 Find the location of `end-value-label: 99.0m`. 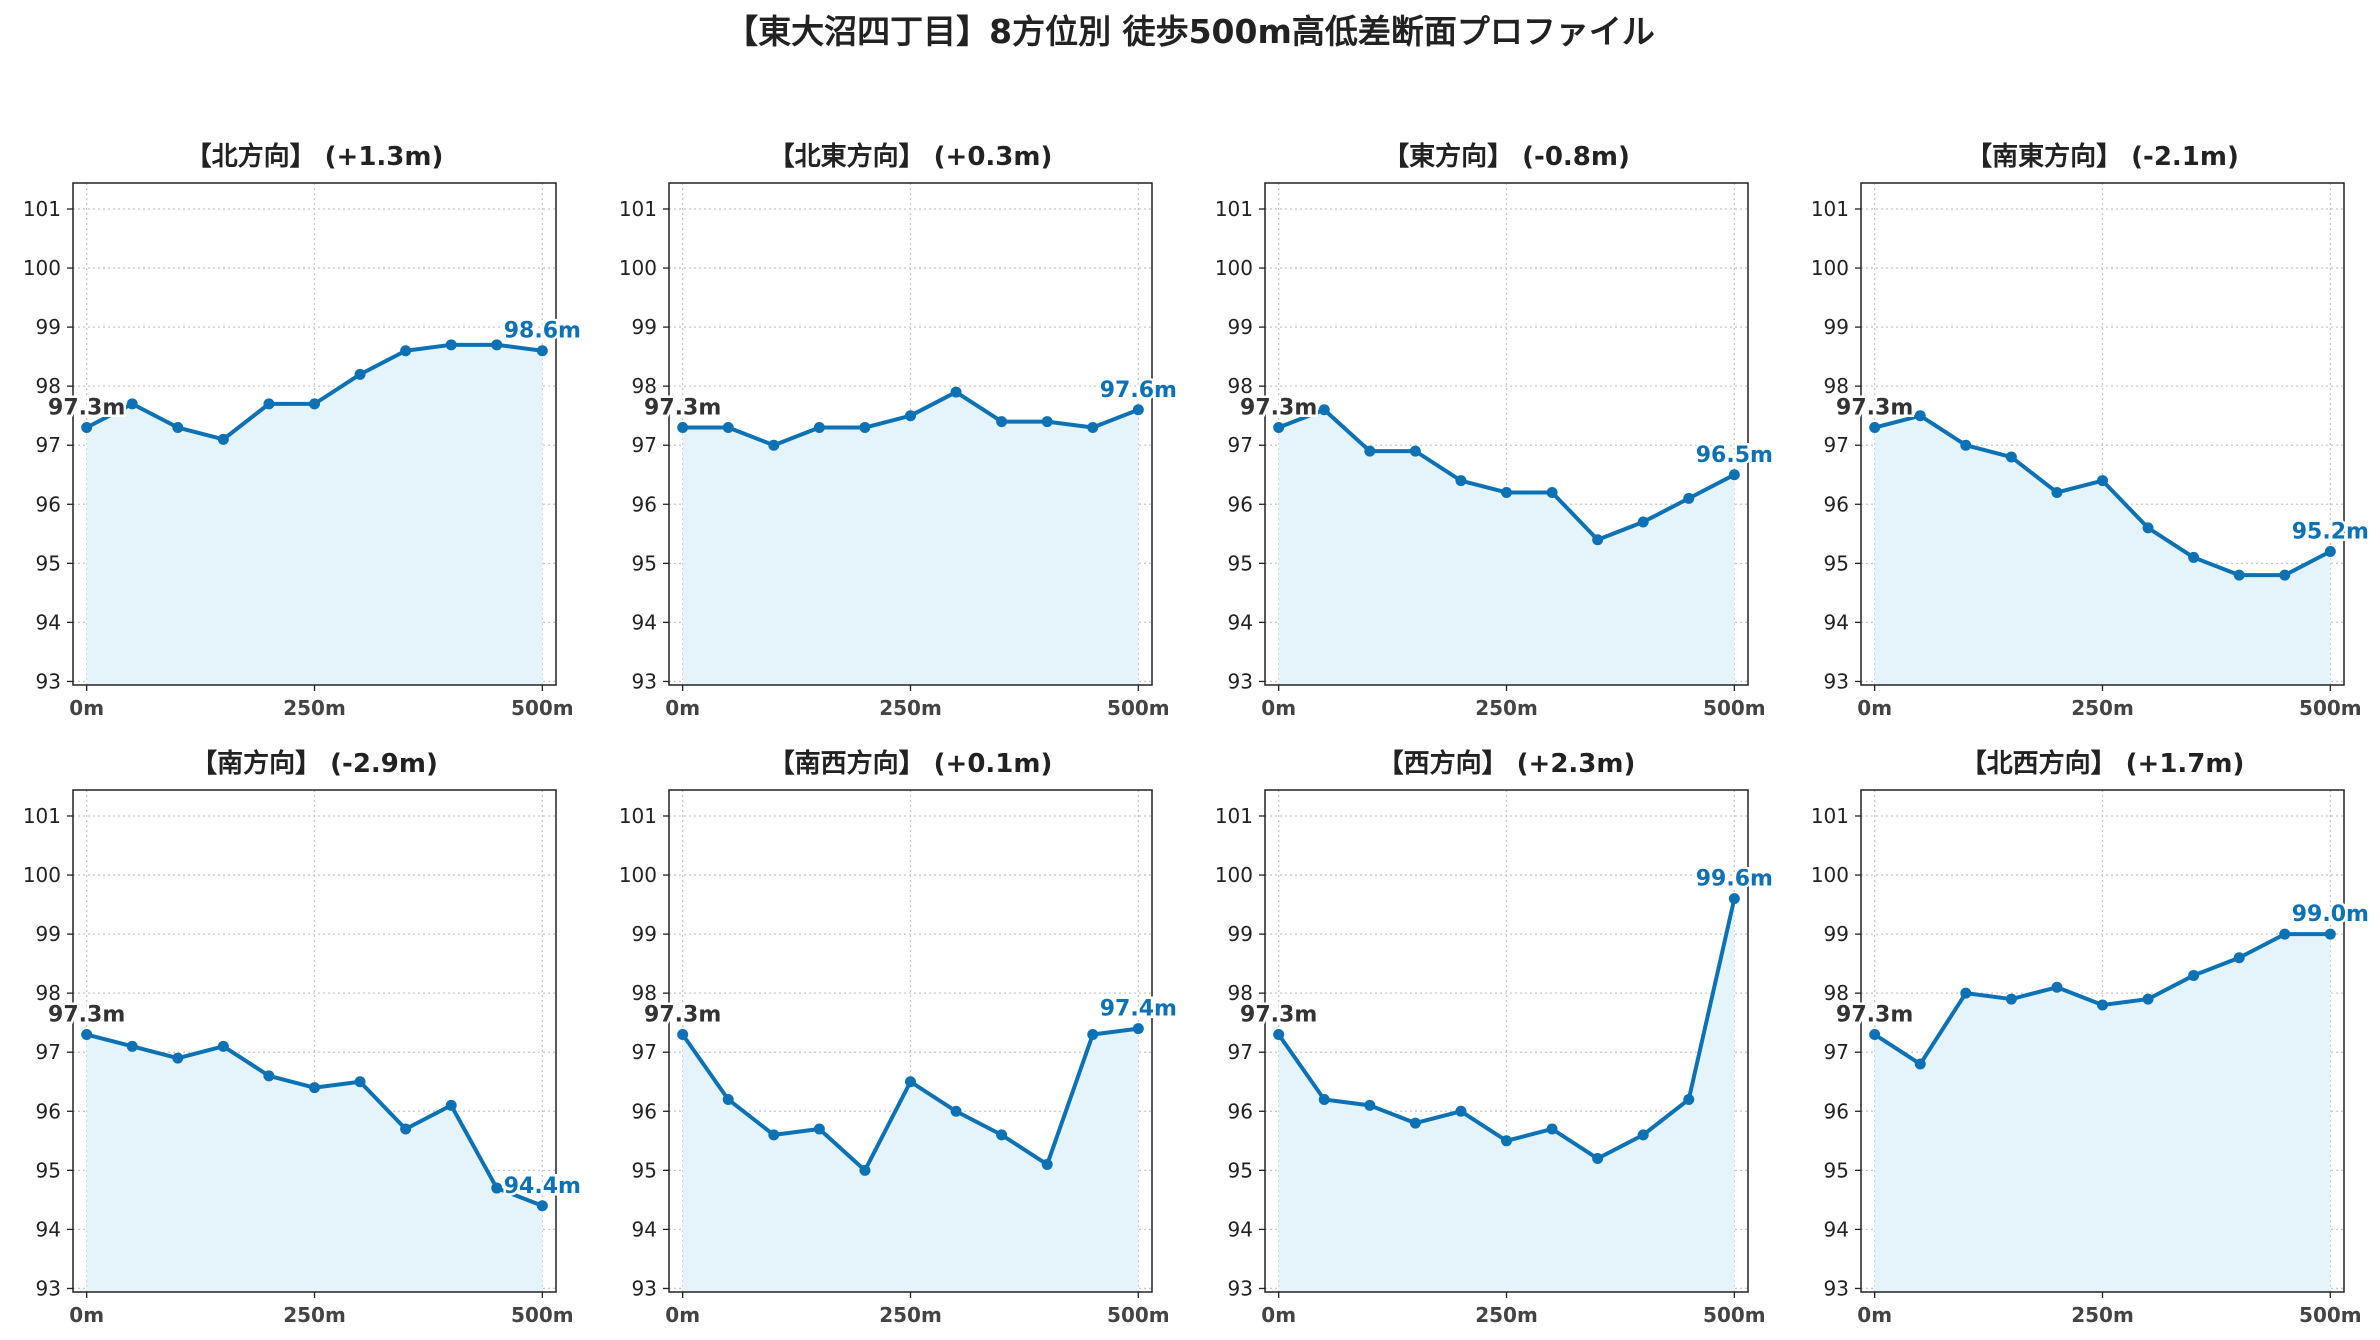

end-value-label: 99.0m is located at coordinates (2330, 914).